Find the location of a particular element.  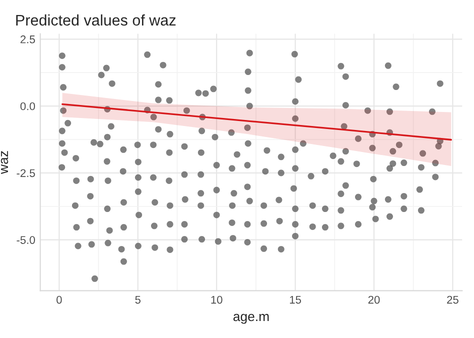

x-axis-title: age.m is located at coordinates (251, 319).